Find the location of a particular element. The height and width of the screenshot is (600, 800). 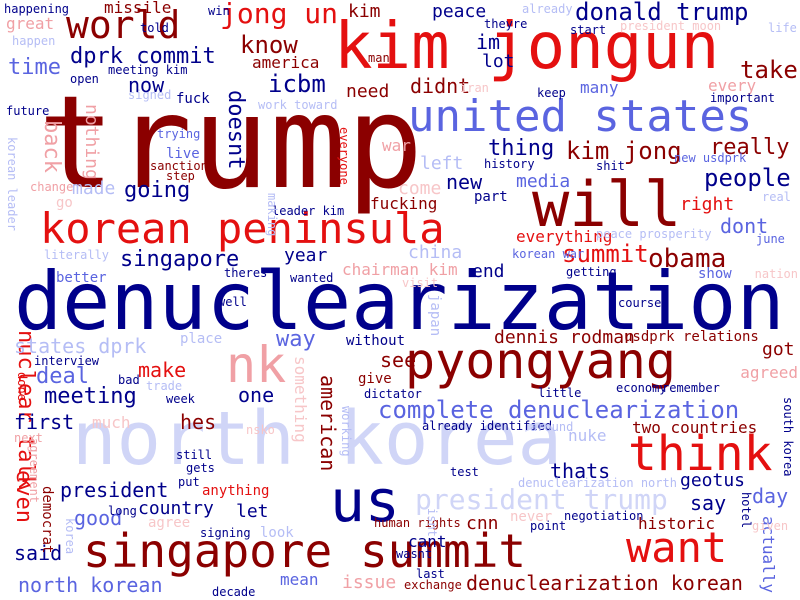

word-gets: gets is located at coordinates (200, 468).